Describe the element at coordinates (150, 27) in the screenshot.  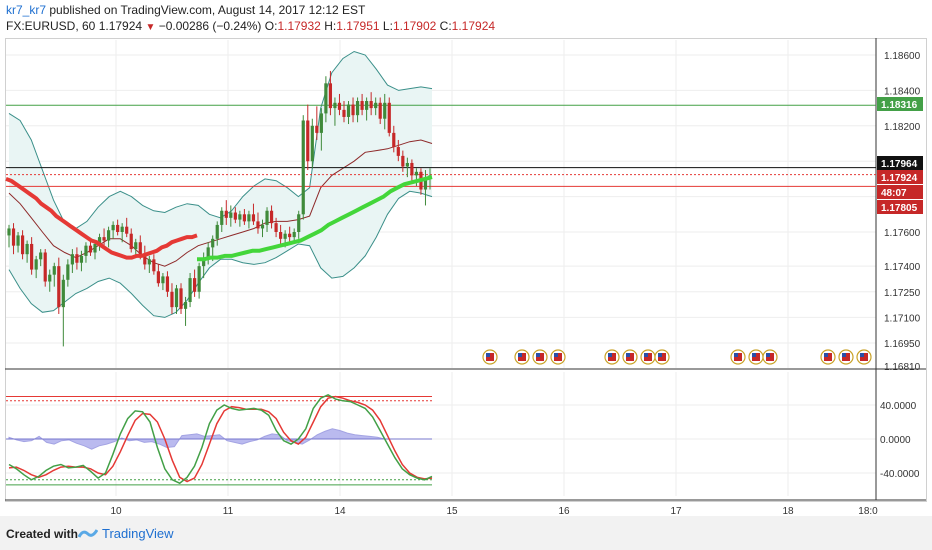
I see `down-arrow-icon: ▼` at that location.